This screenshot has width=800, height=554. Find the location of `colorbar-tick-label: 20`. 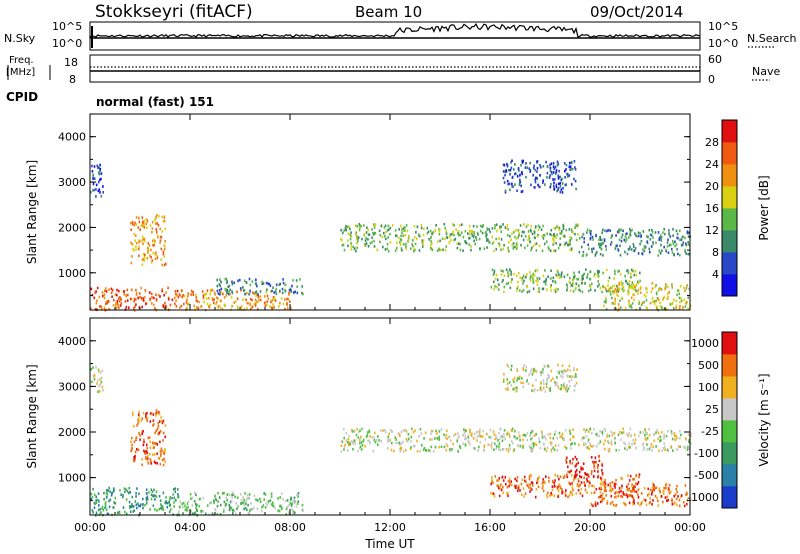

colorbar-tick-label: 20 is located at coordinates (712, 186).